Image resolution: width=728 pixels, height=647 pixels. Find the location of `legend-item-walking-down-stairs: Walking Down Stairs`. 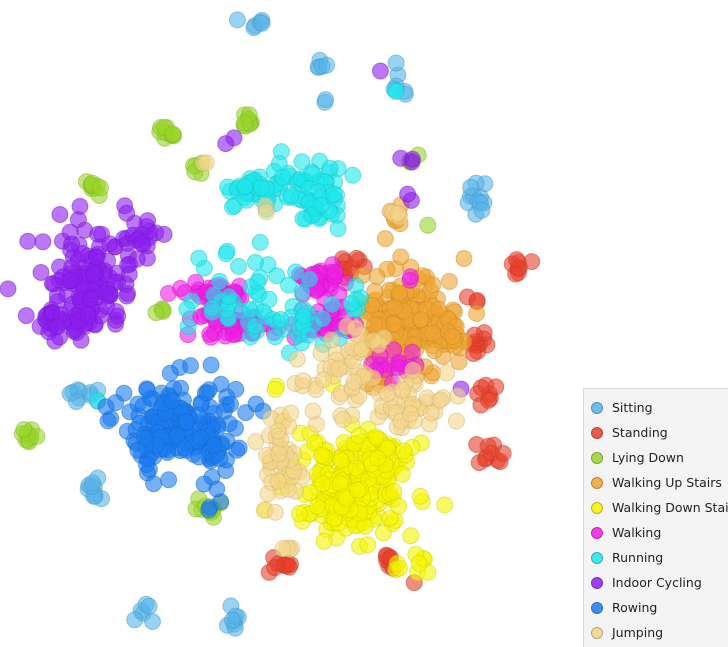

legend-item-walking-down-stairs: Walking Down Stairs is located at coordinates (656, 507).